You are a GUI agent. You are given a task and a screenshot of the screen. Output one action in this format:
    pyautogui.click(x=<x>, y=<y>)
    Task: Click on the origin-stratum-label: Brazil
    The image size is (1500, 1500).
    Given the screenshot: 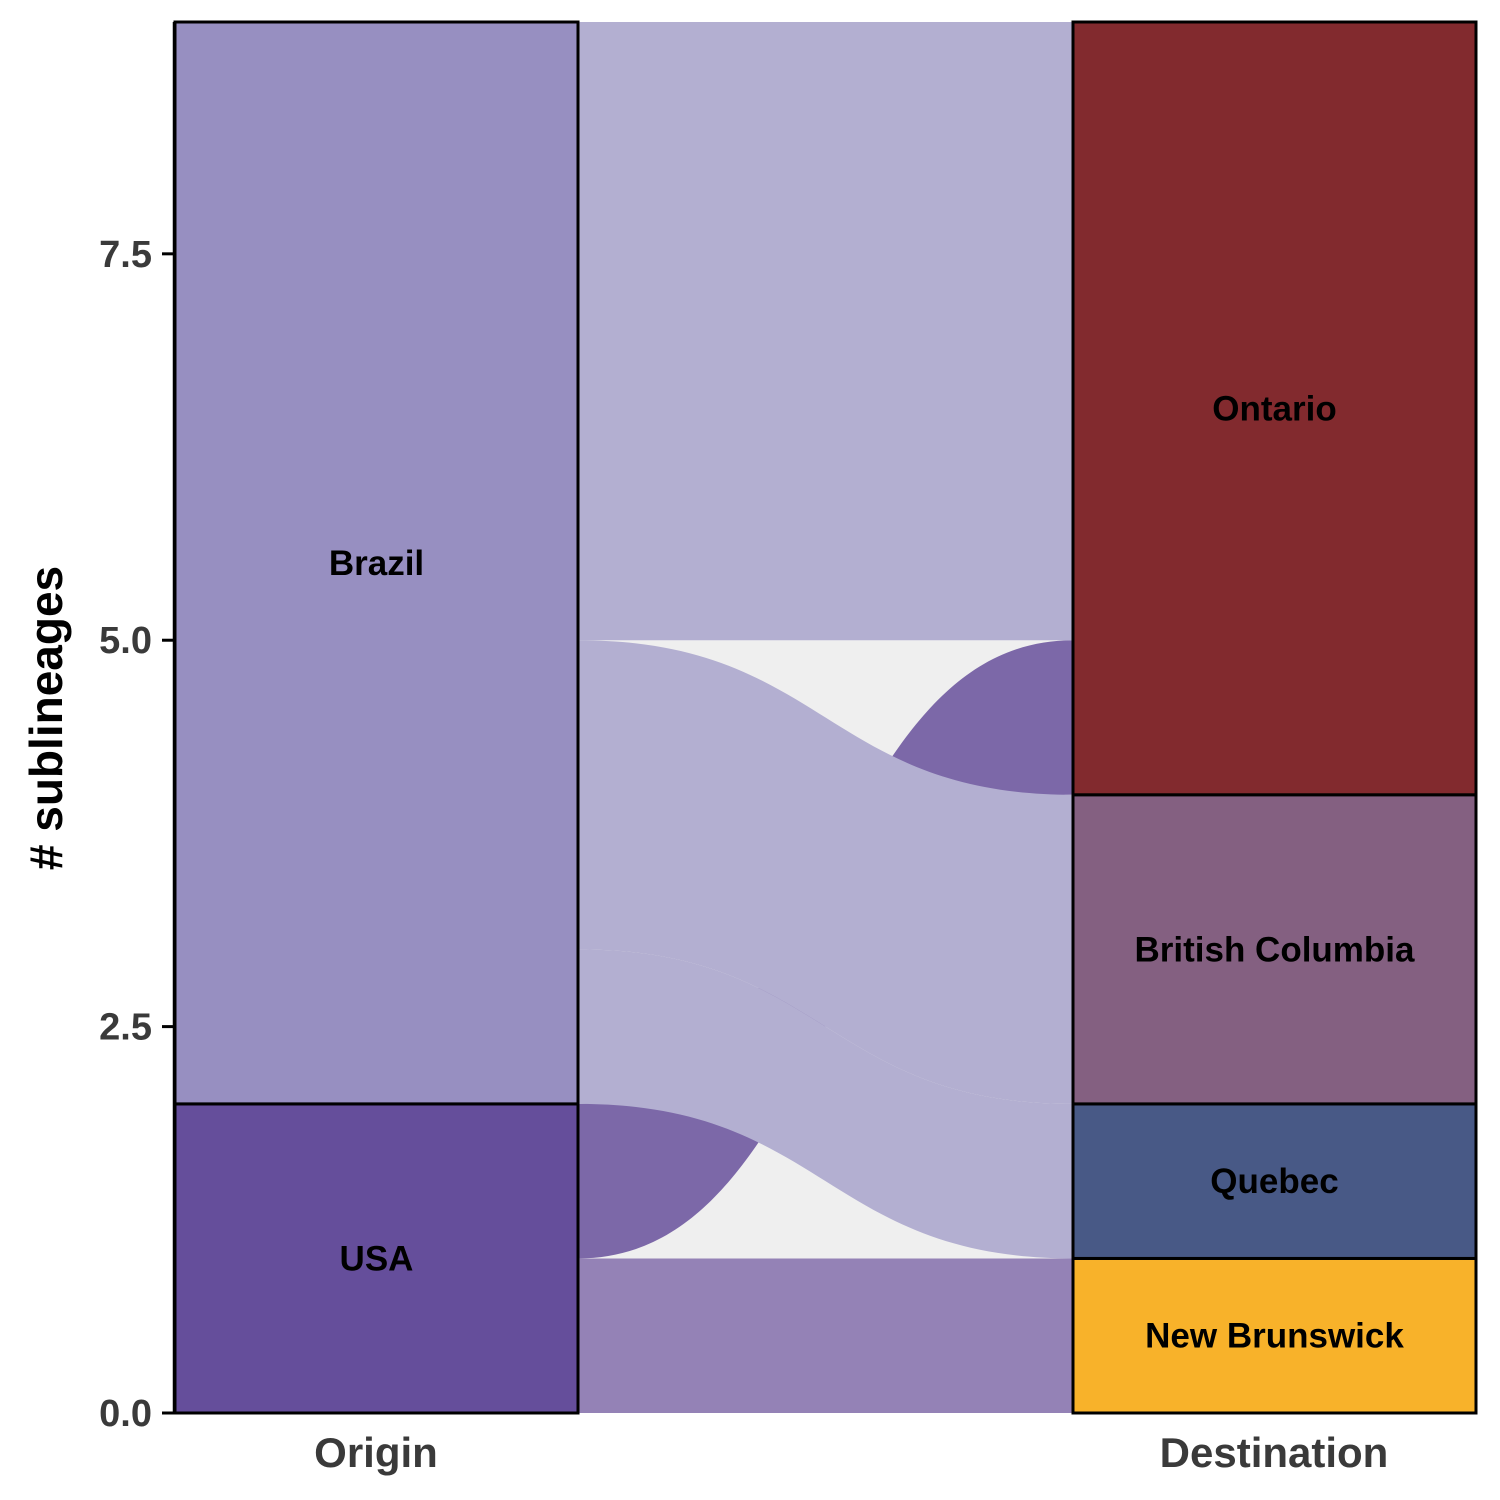 What is the action you would take?
    pyautogui.click(x=376, y=563)
    